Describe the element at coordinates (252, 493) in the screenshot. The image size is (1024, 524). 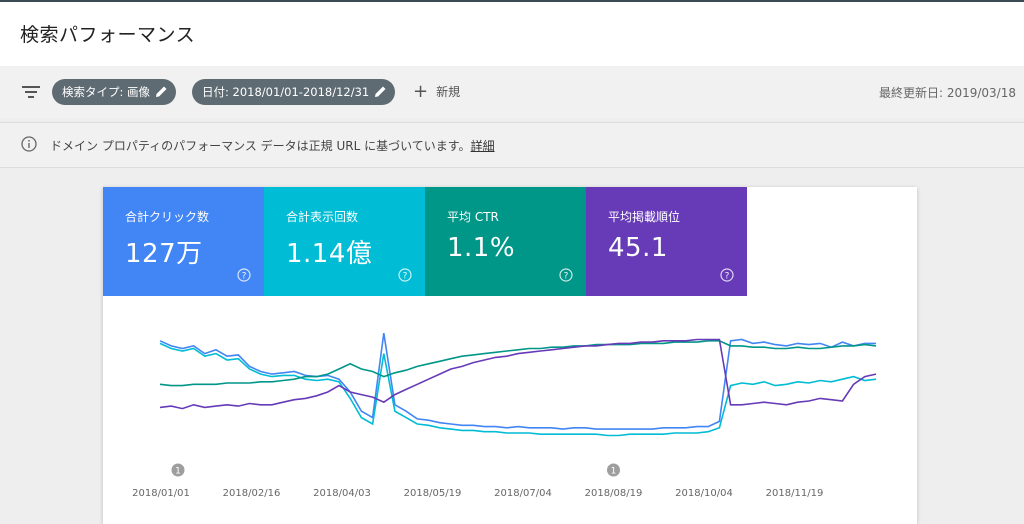
I see `x-tick-label: 2018/02/16` at that location.